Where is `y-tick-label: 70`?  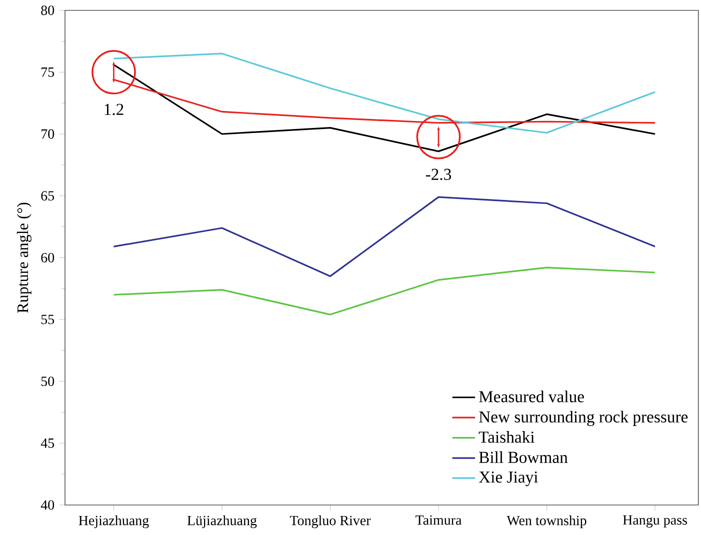
y-tick-label: 70 is located at coordinates (48, 134).